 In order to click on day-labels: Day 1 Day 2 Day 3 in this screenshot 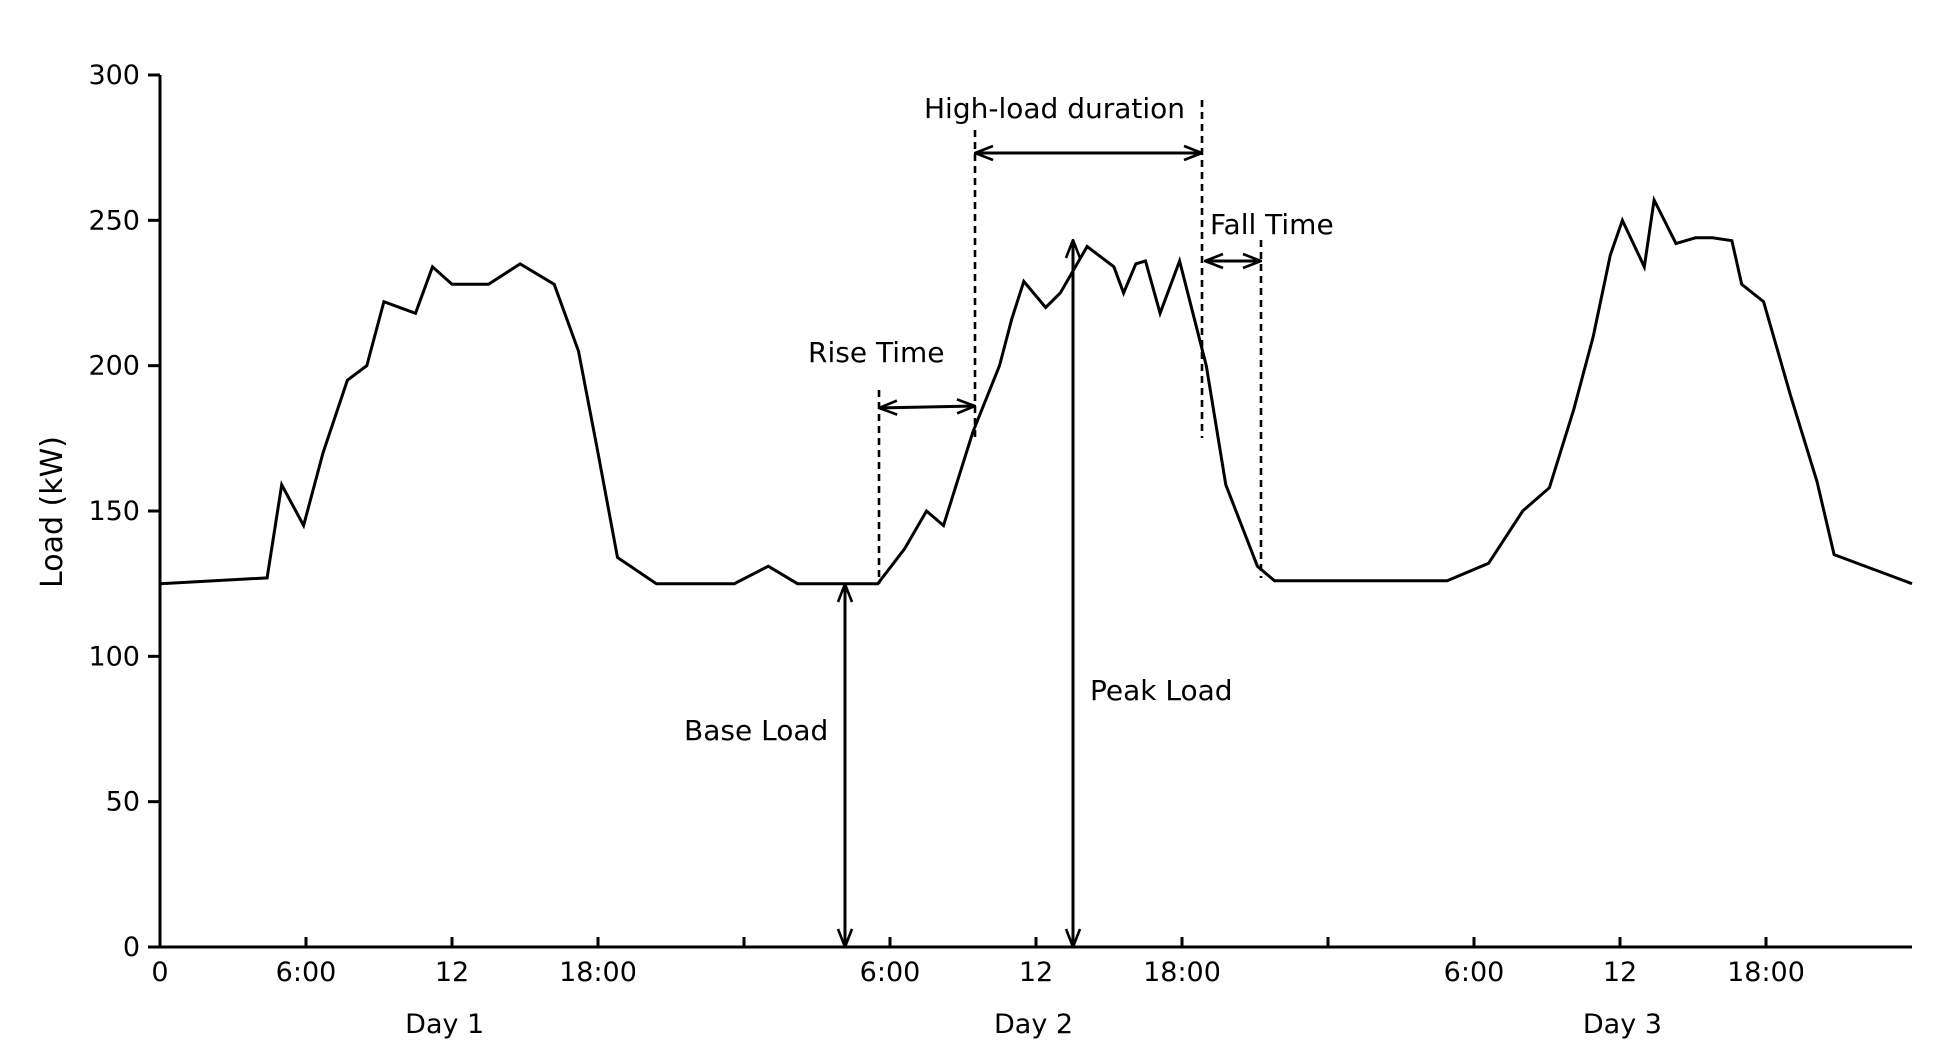, I will do `click(1033, 1024)`.